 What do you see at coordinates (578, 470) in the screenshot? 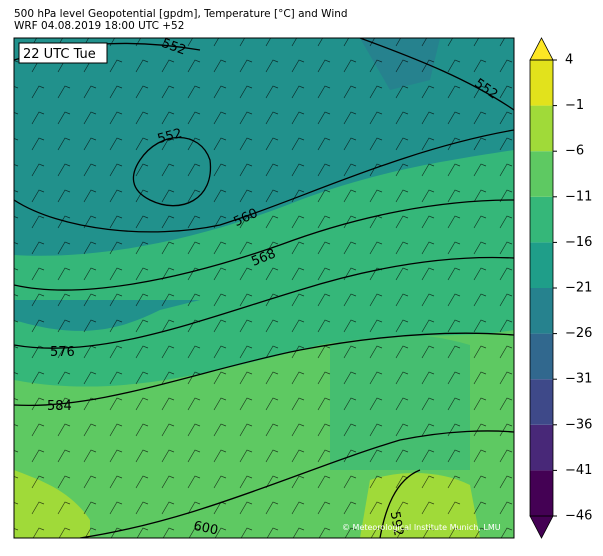
I see `colorbar-tick-label: −41` at bounding box center [578, 470].